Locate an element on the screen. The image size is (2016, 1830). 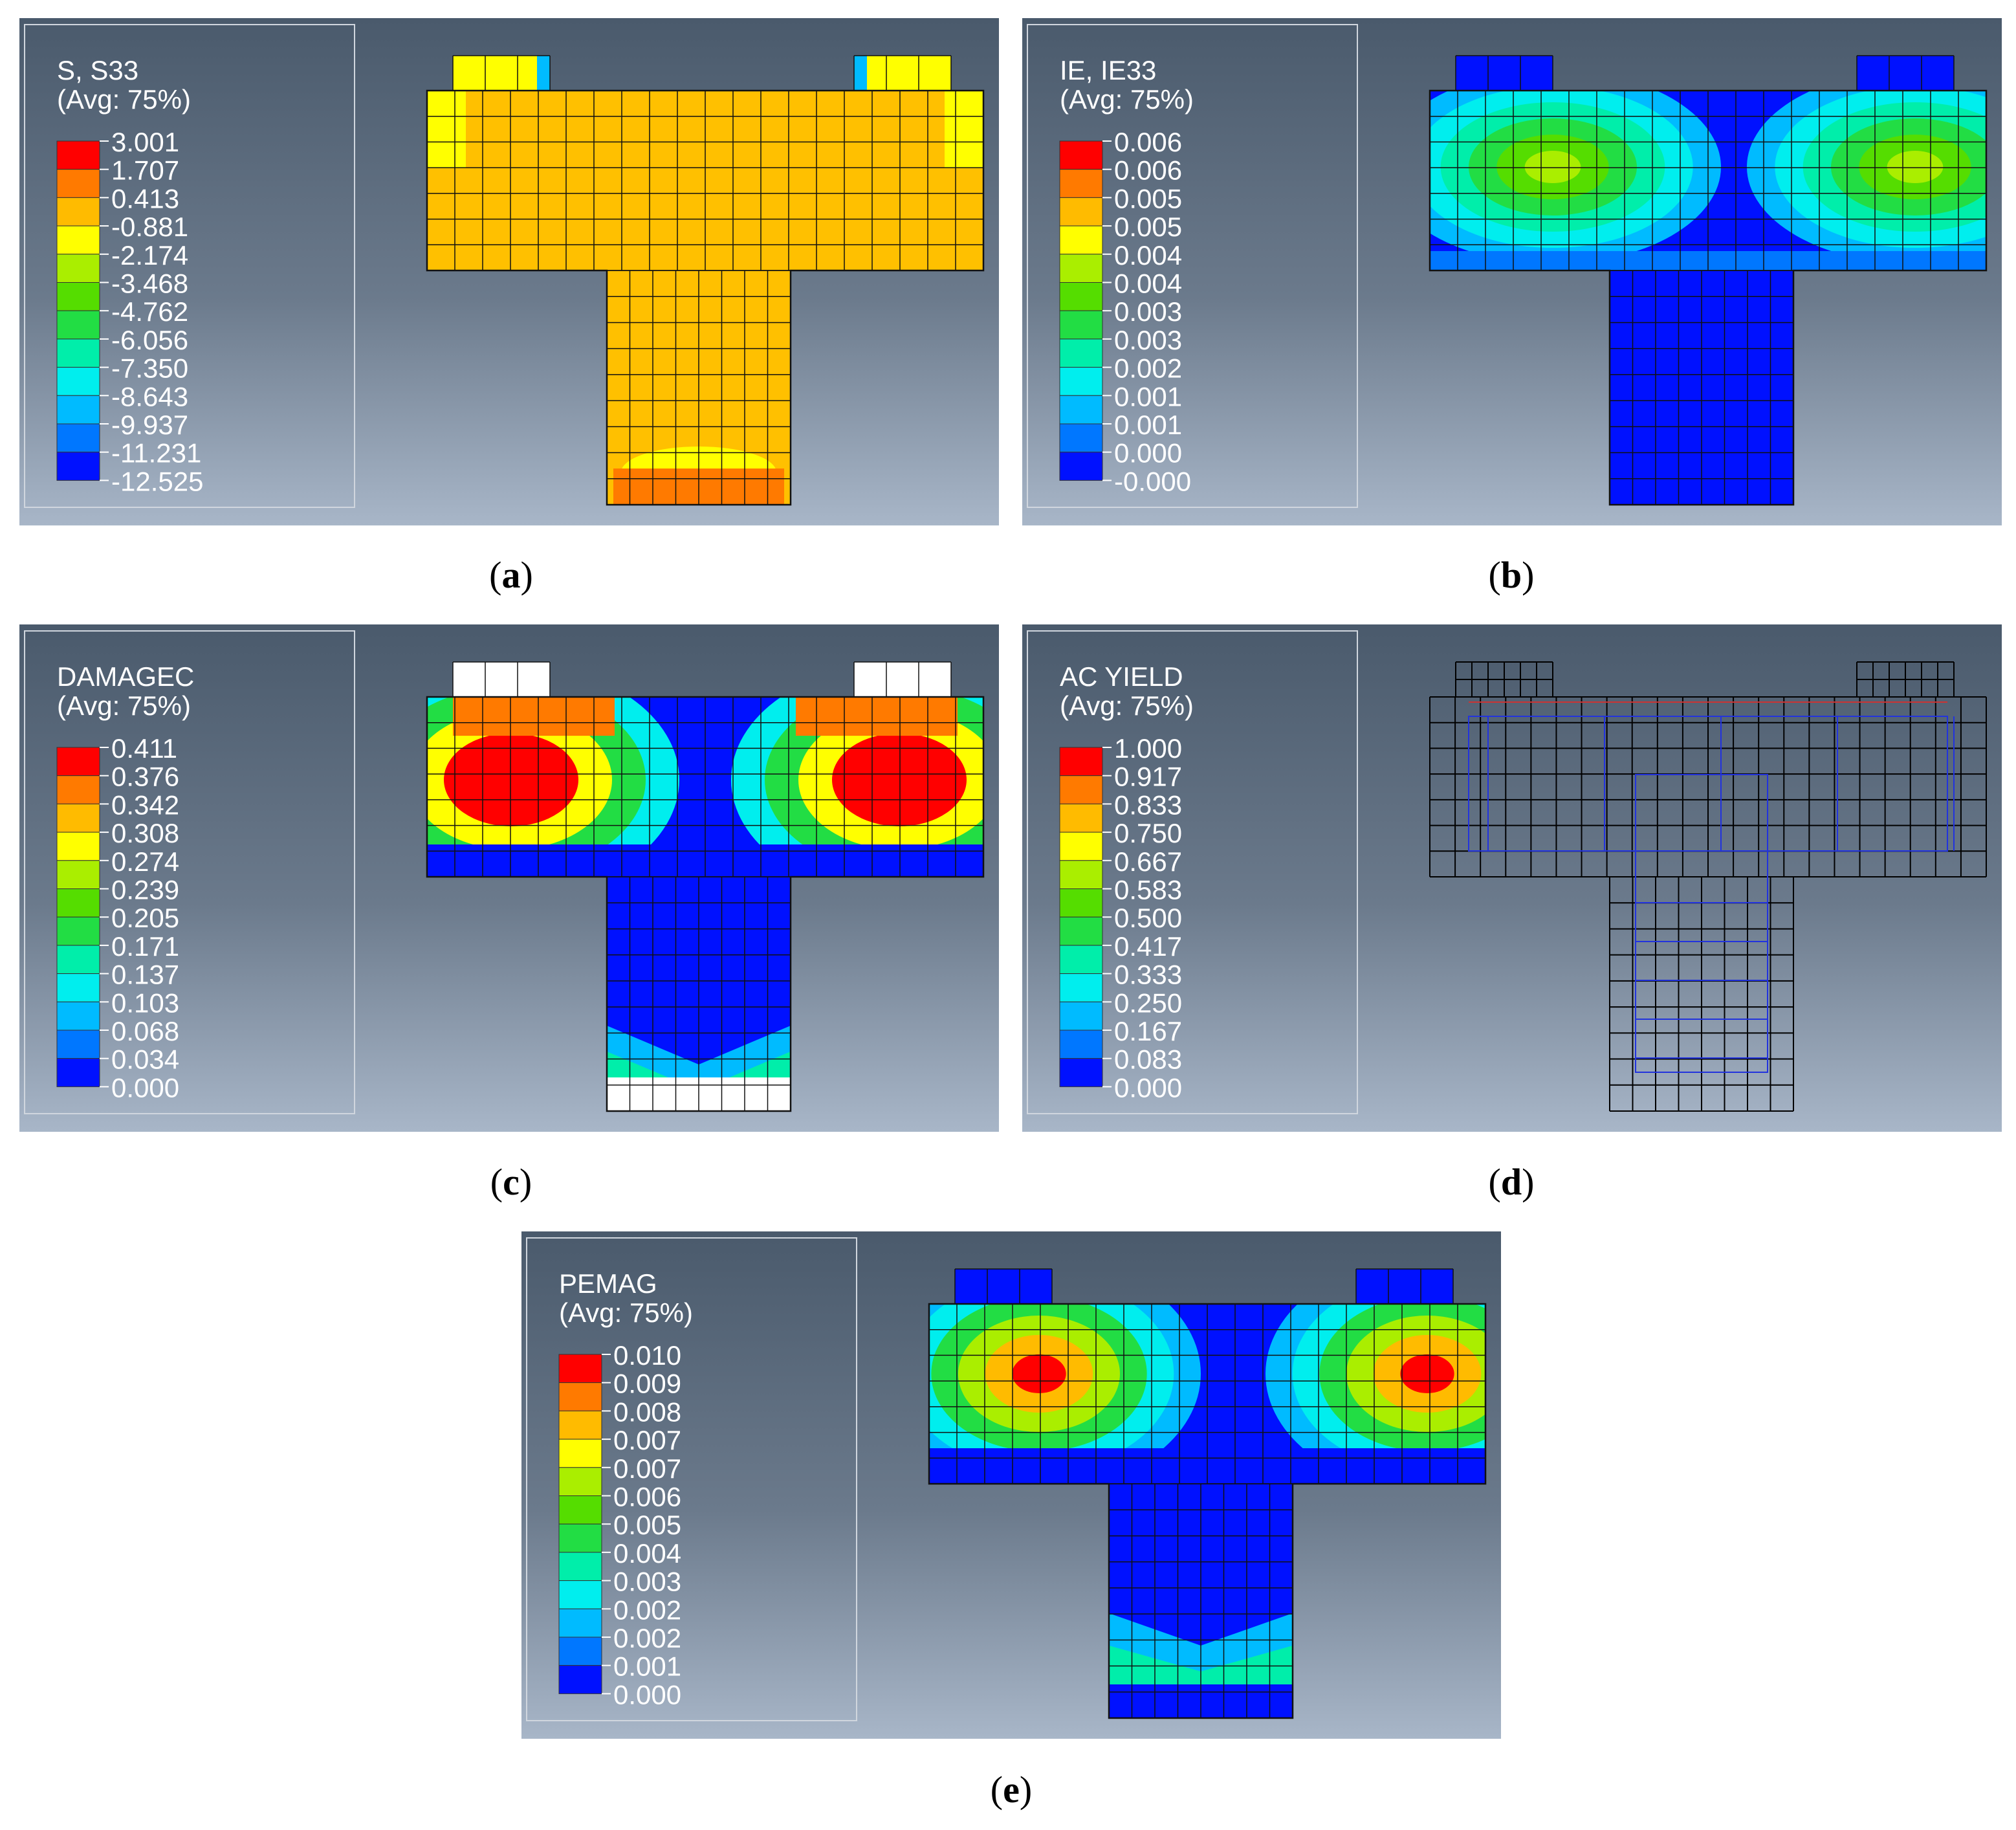
legend-value: 0.171 is located at coordinates (145, 946).